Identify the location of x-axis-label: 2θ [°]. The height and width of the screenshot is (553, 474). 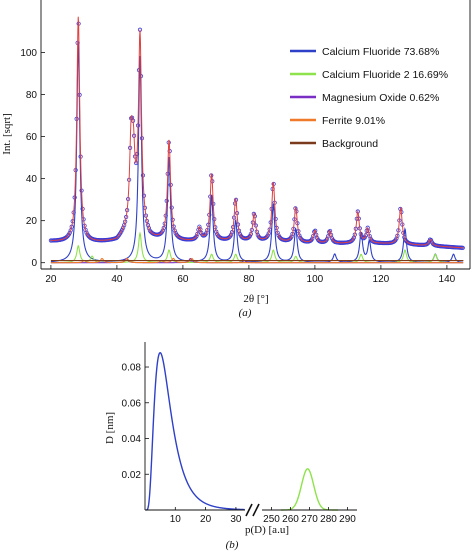
(255, 299).